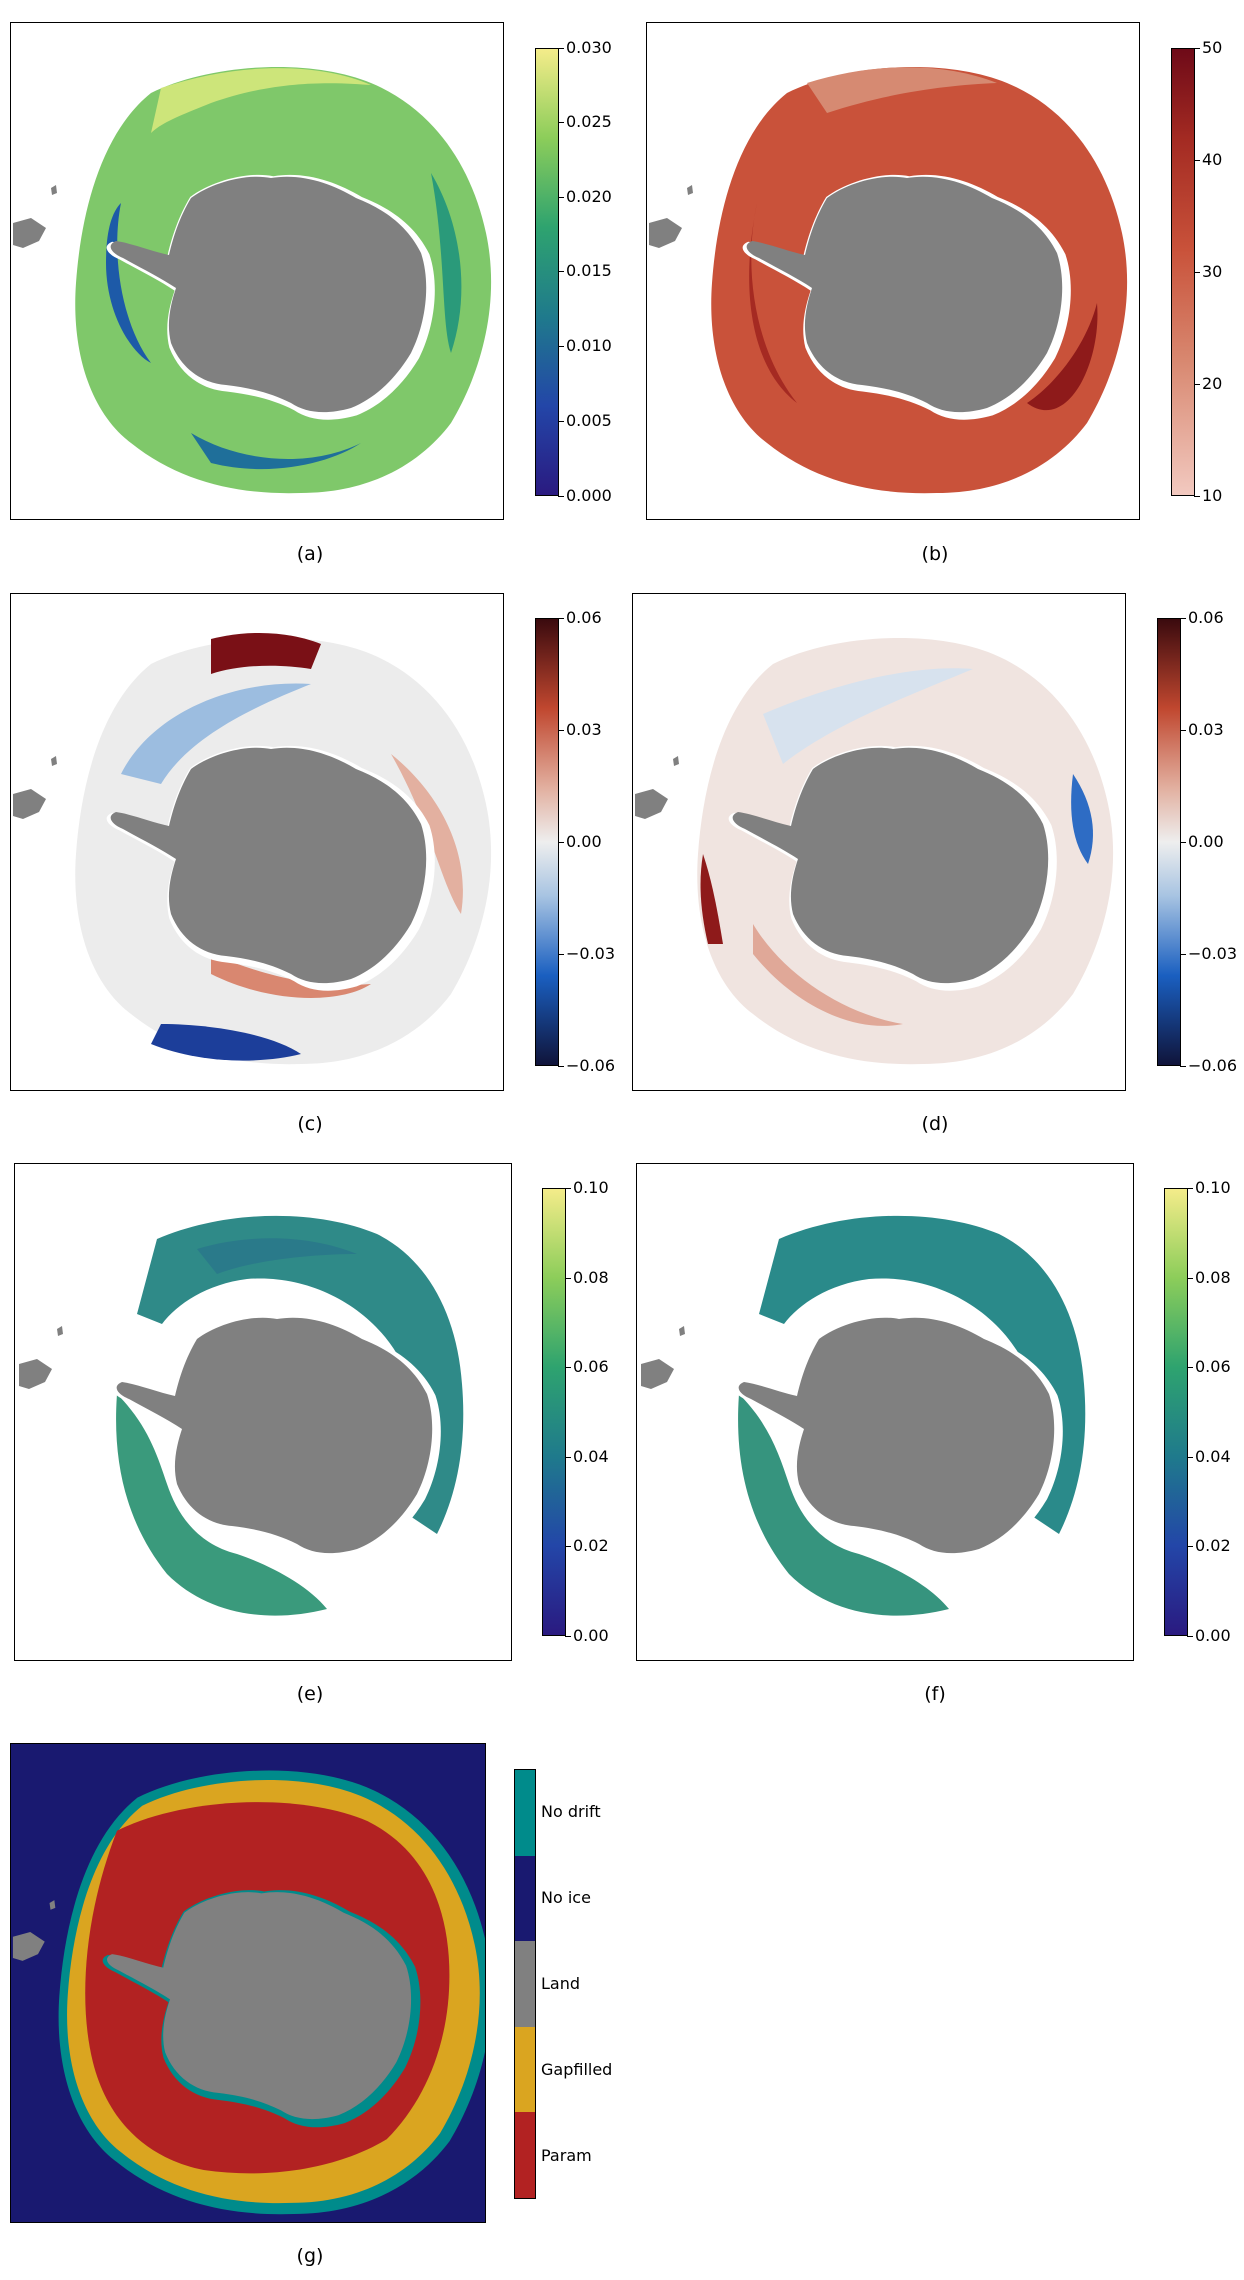 The height and width of the screenshot is (2280, 1244). Describe the element at coordinates (587, 1635) in the screenshot. I see `colorbar-e-tick: 0.00` at that location.